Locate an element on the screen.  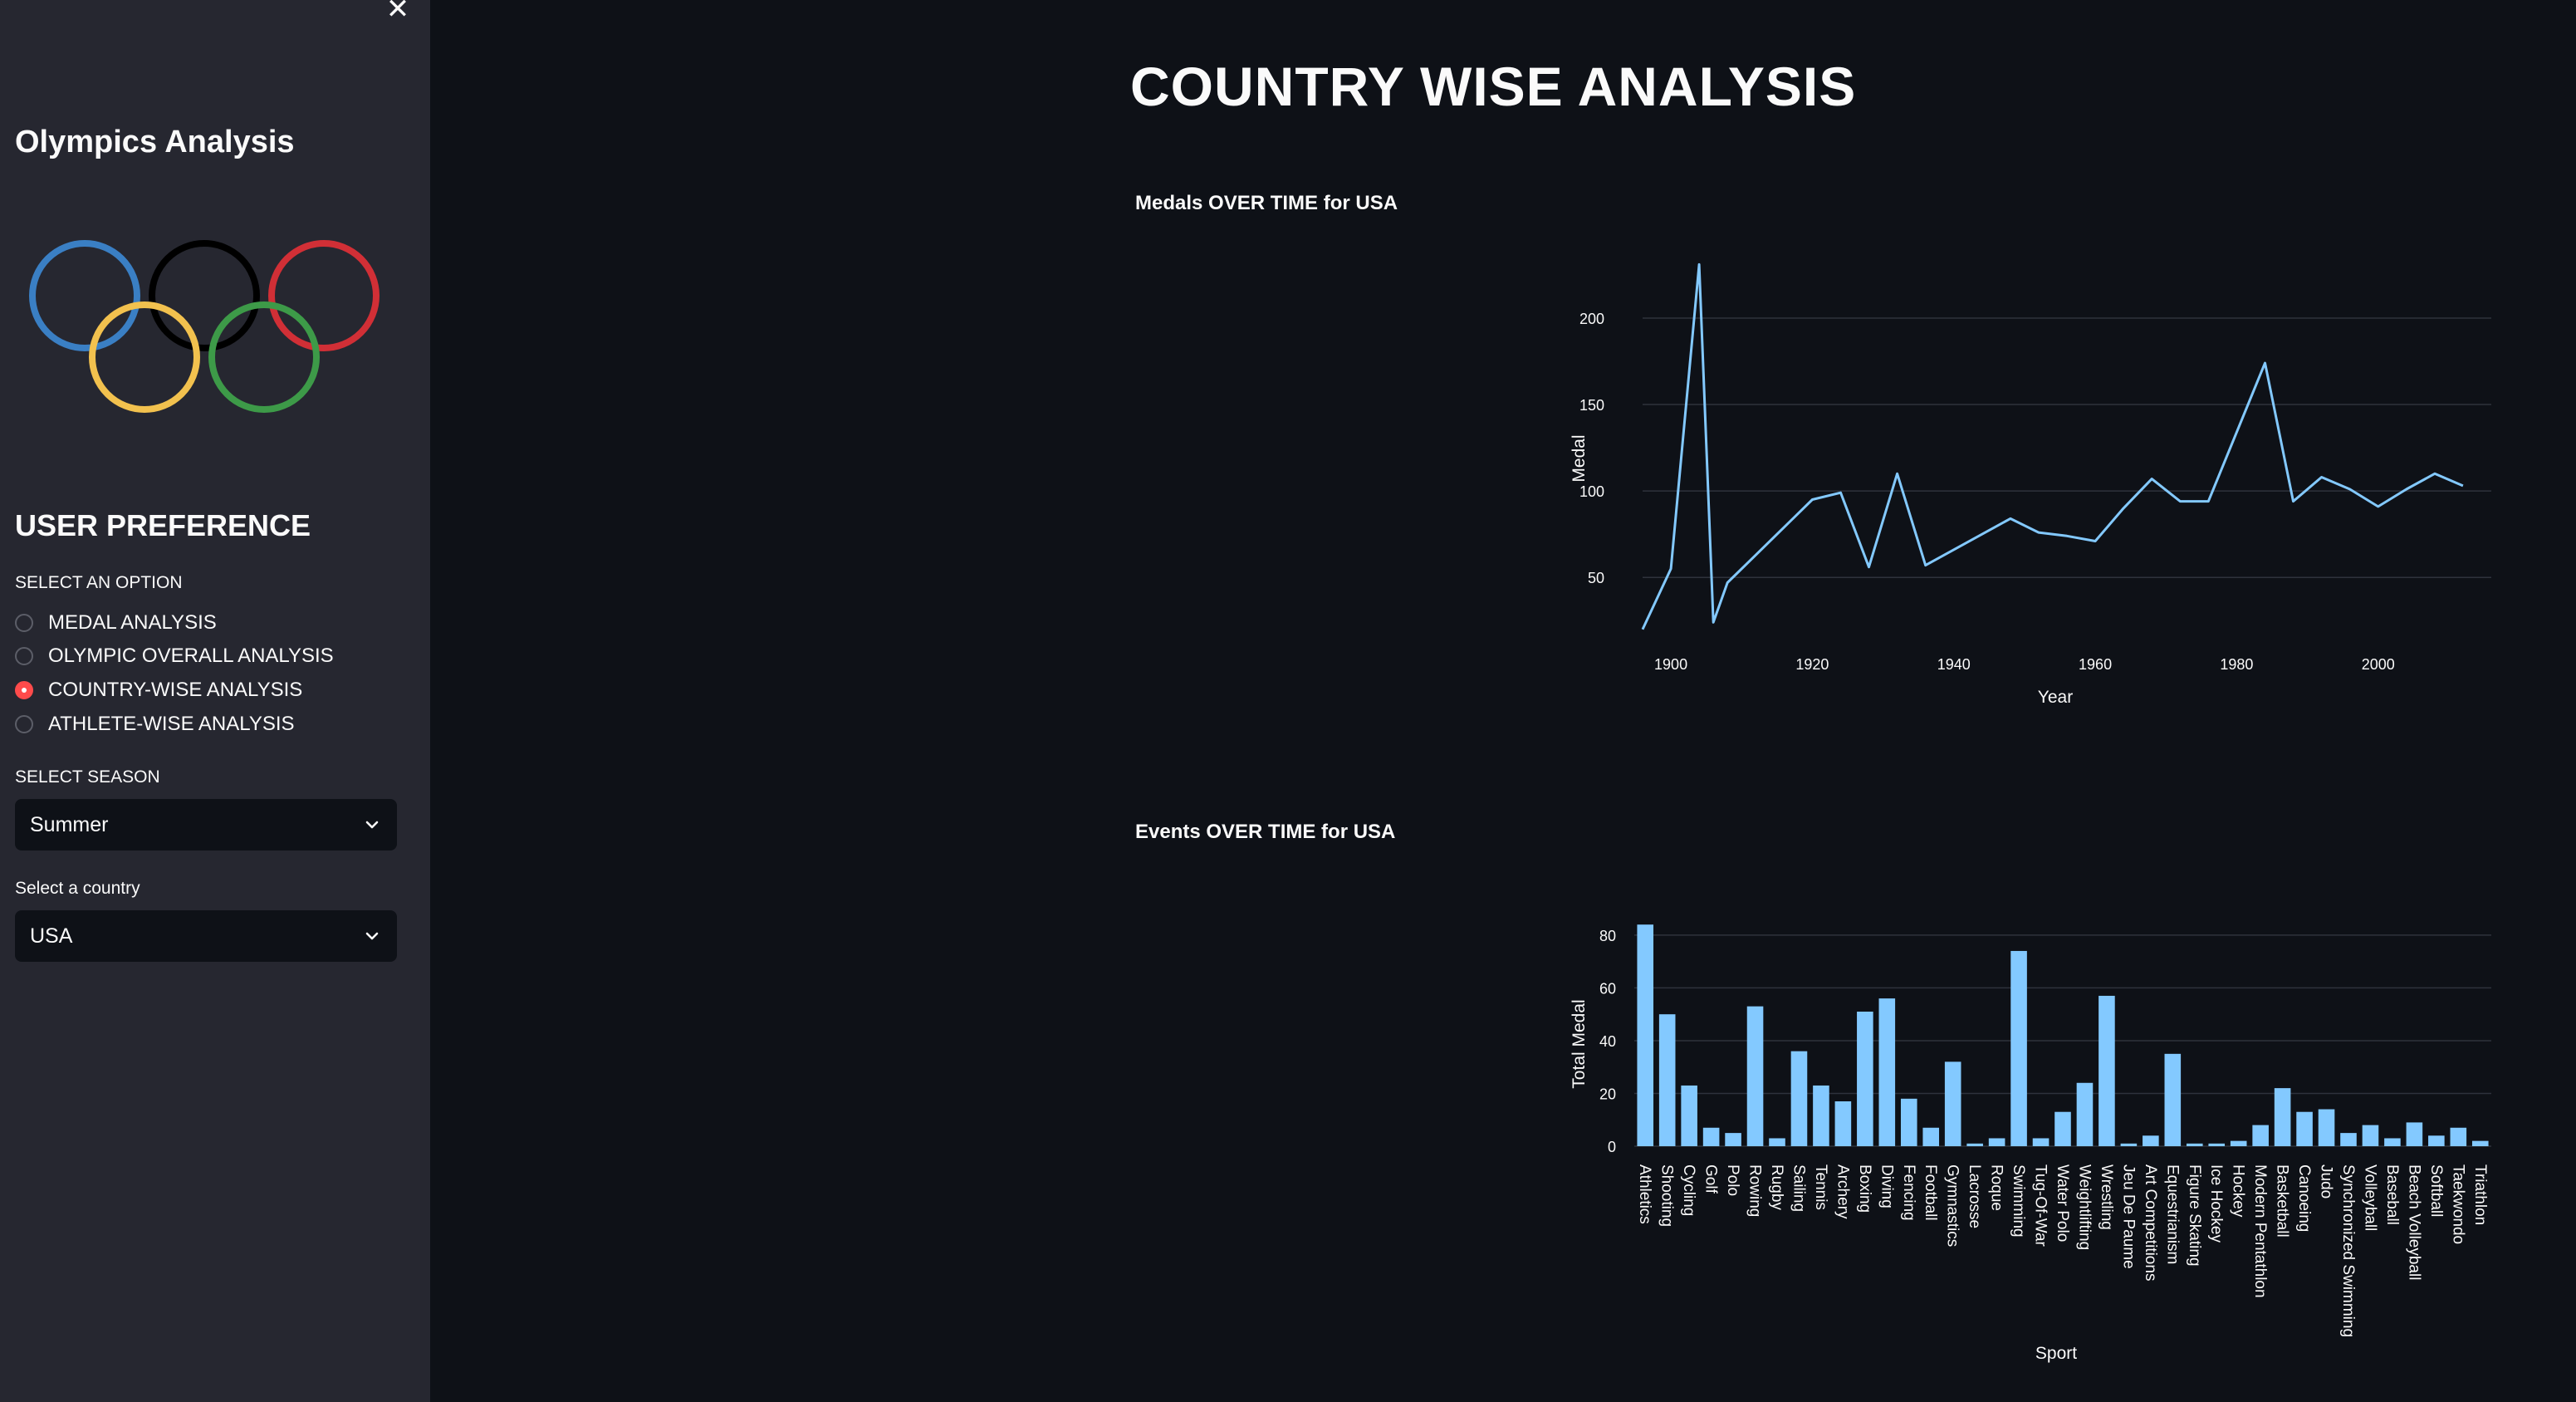
close-icon: ✕ is located at coordinates (398, 12).